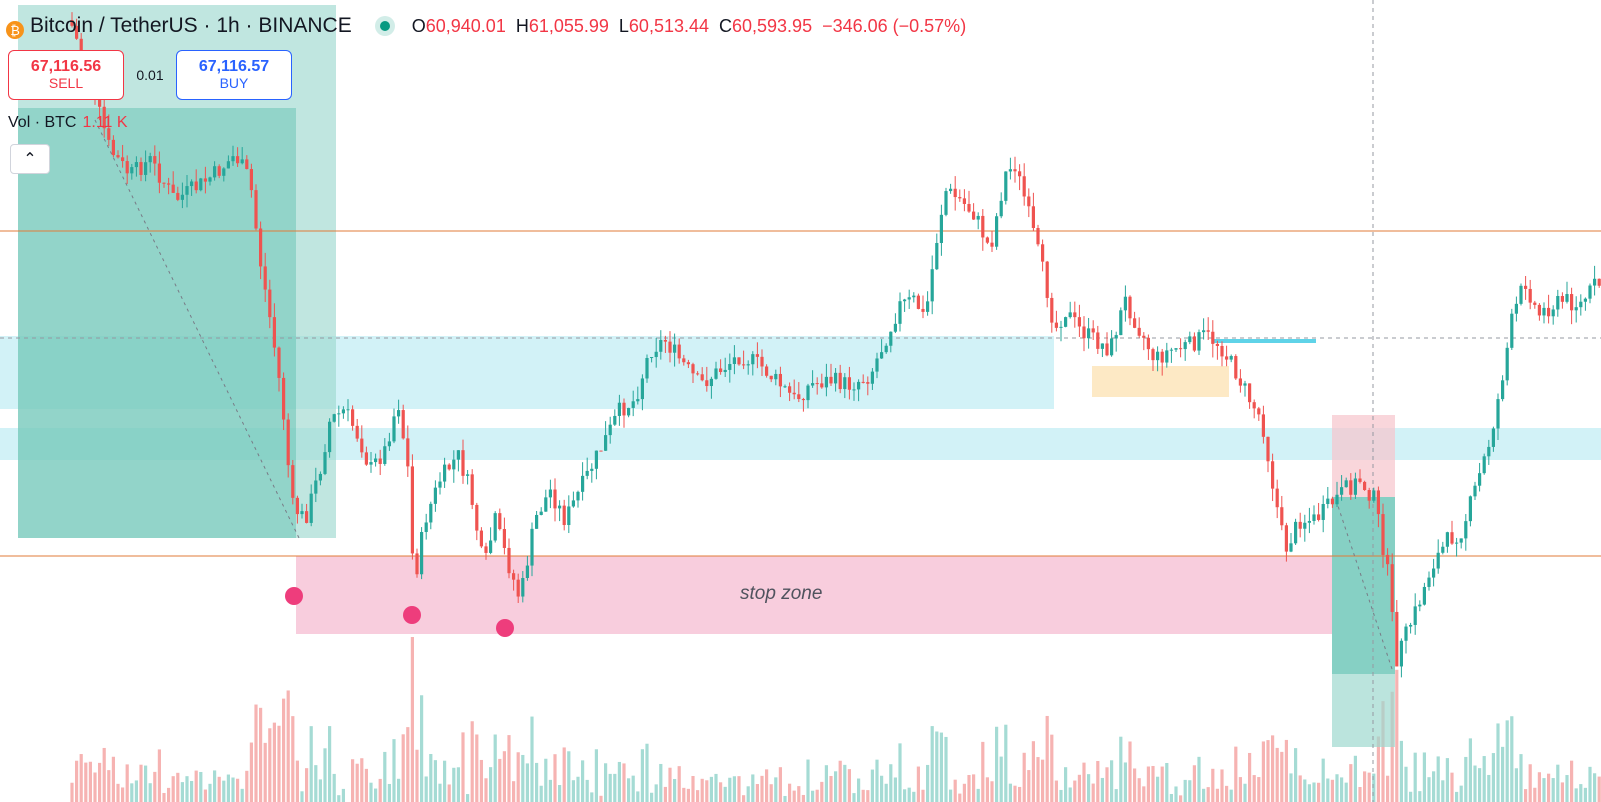  What do you see at coordinates (191, 25) in the screenshot?
I see `symbol-title: Bitcoin / TetherUS · 1h · BINANCE` at bounding box center [191, 25].